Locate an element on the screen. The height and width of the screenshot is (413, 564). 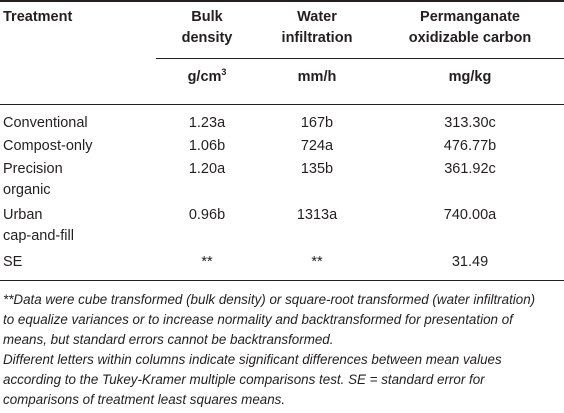
row-se-water-infiltration: ** is located at coordinates (317, 262).